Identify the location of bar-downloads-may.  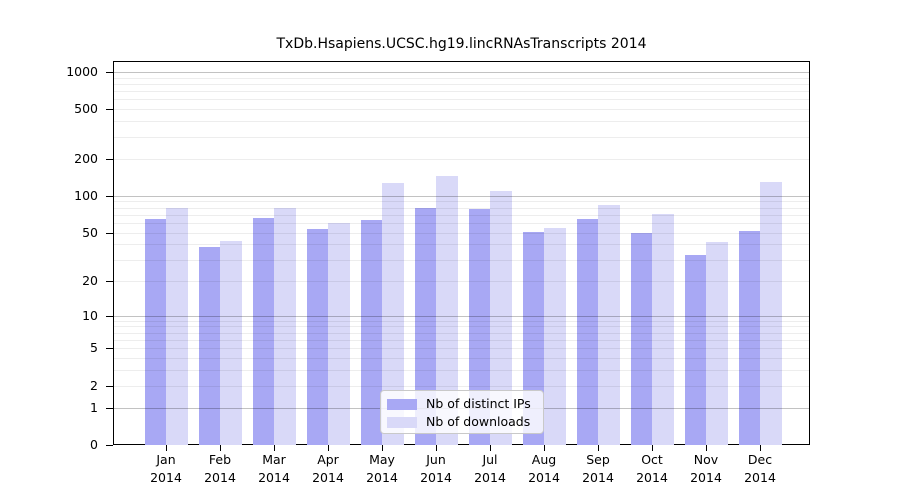
(393, 314).